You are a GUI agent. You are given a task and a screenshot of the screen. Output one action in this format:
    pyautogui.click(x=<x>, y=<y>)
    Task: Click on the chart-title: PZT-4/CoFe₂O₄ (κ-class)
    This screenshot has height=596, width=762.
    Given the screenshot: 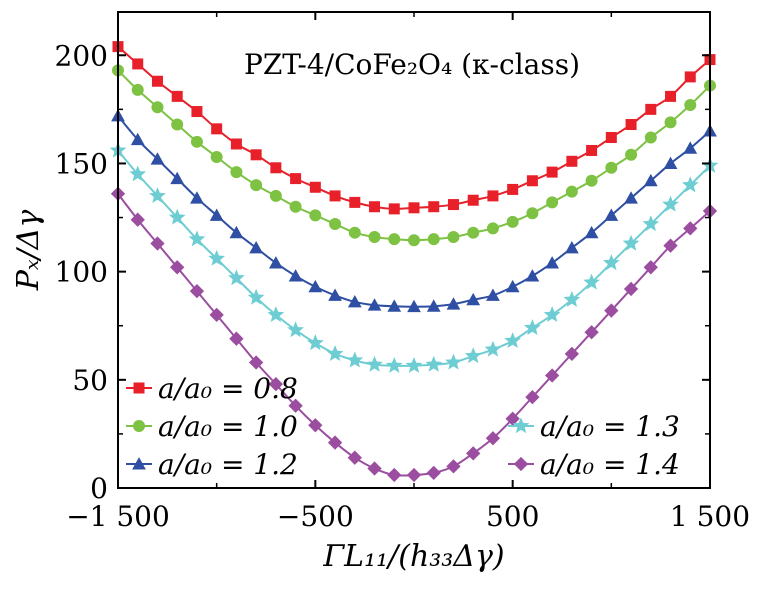 What is the action you would take?
    pyautogui.click(x=412, y=64)
    